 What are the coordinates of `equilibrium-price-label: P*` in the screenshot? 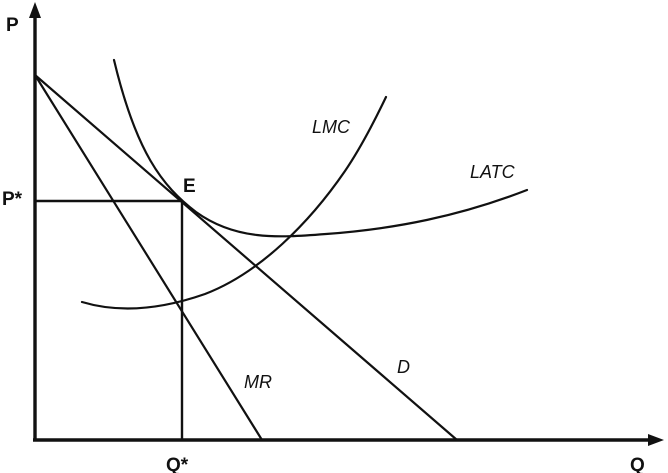 It's located at (12, 199).